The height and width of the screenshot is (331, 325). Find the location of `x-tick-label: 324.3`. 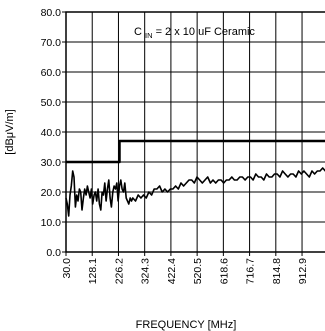

x-tick-label: 324.3 is located at coordinates (146, 271).